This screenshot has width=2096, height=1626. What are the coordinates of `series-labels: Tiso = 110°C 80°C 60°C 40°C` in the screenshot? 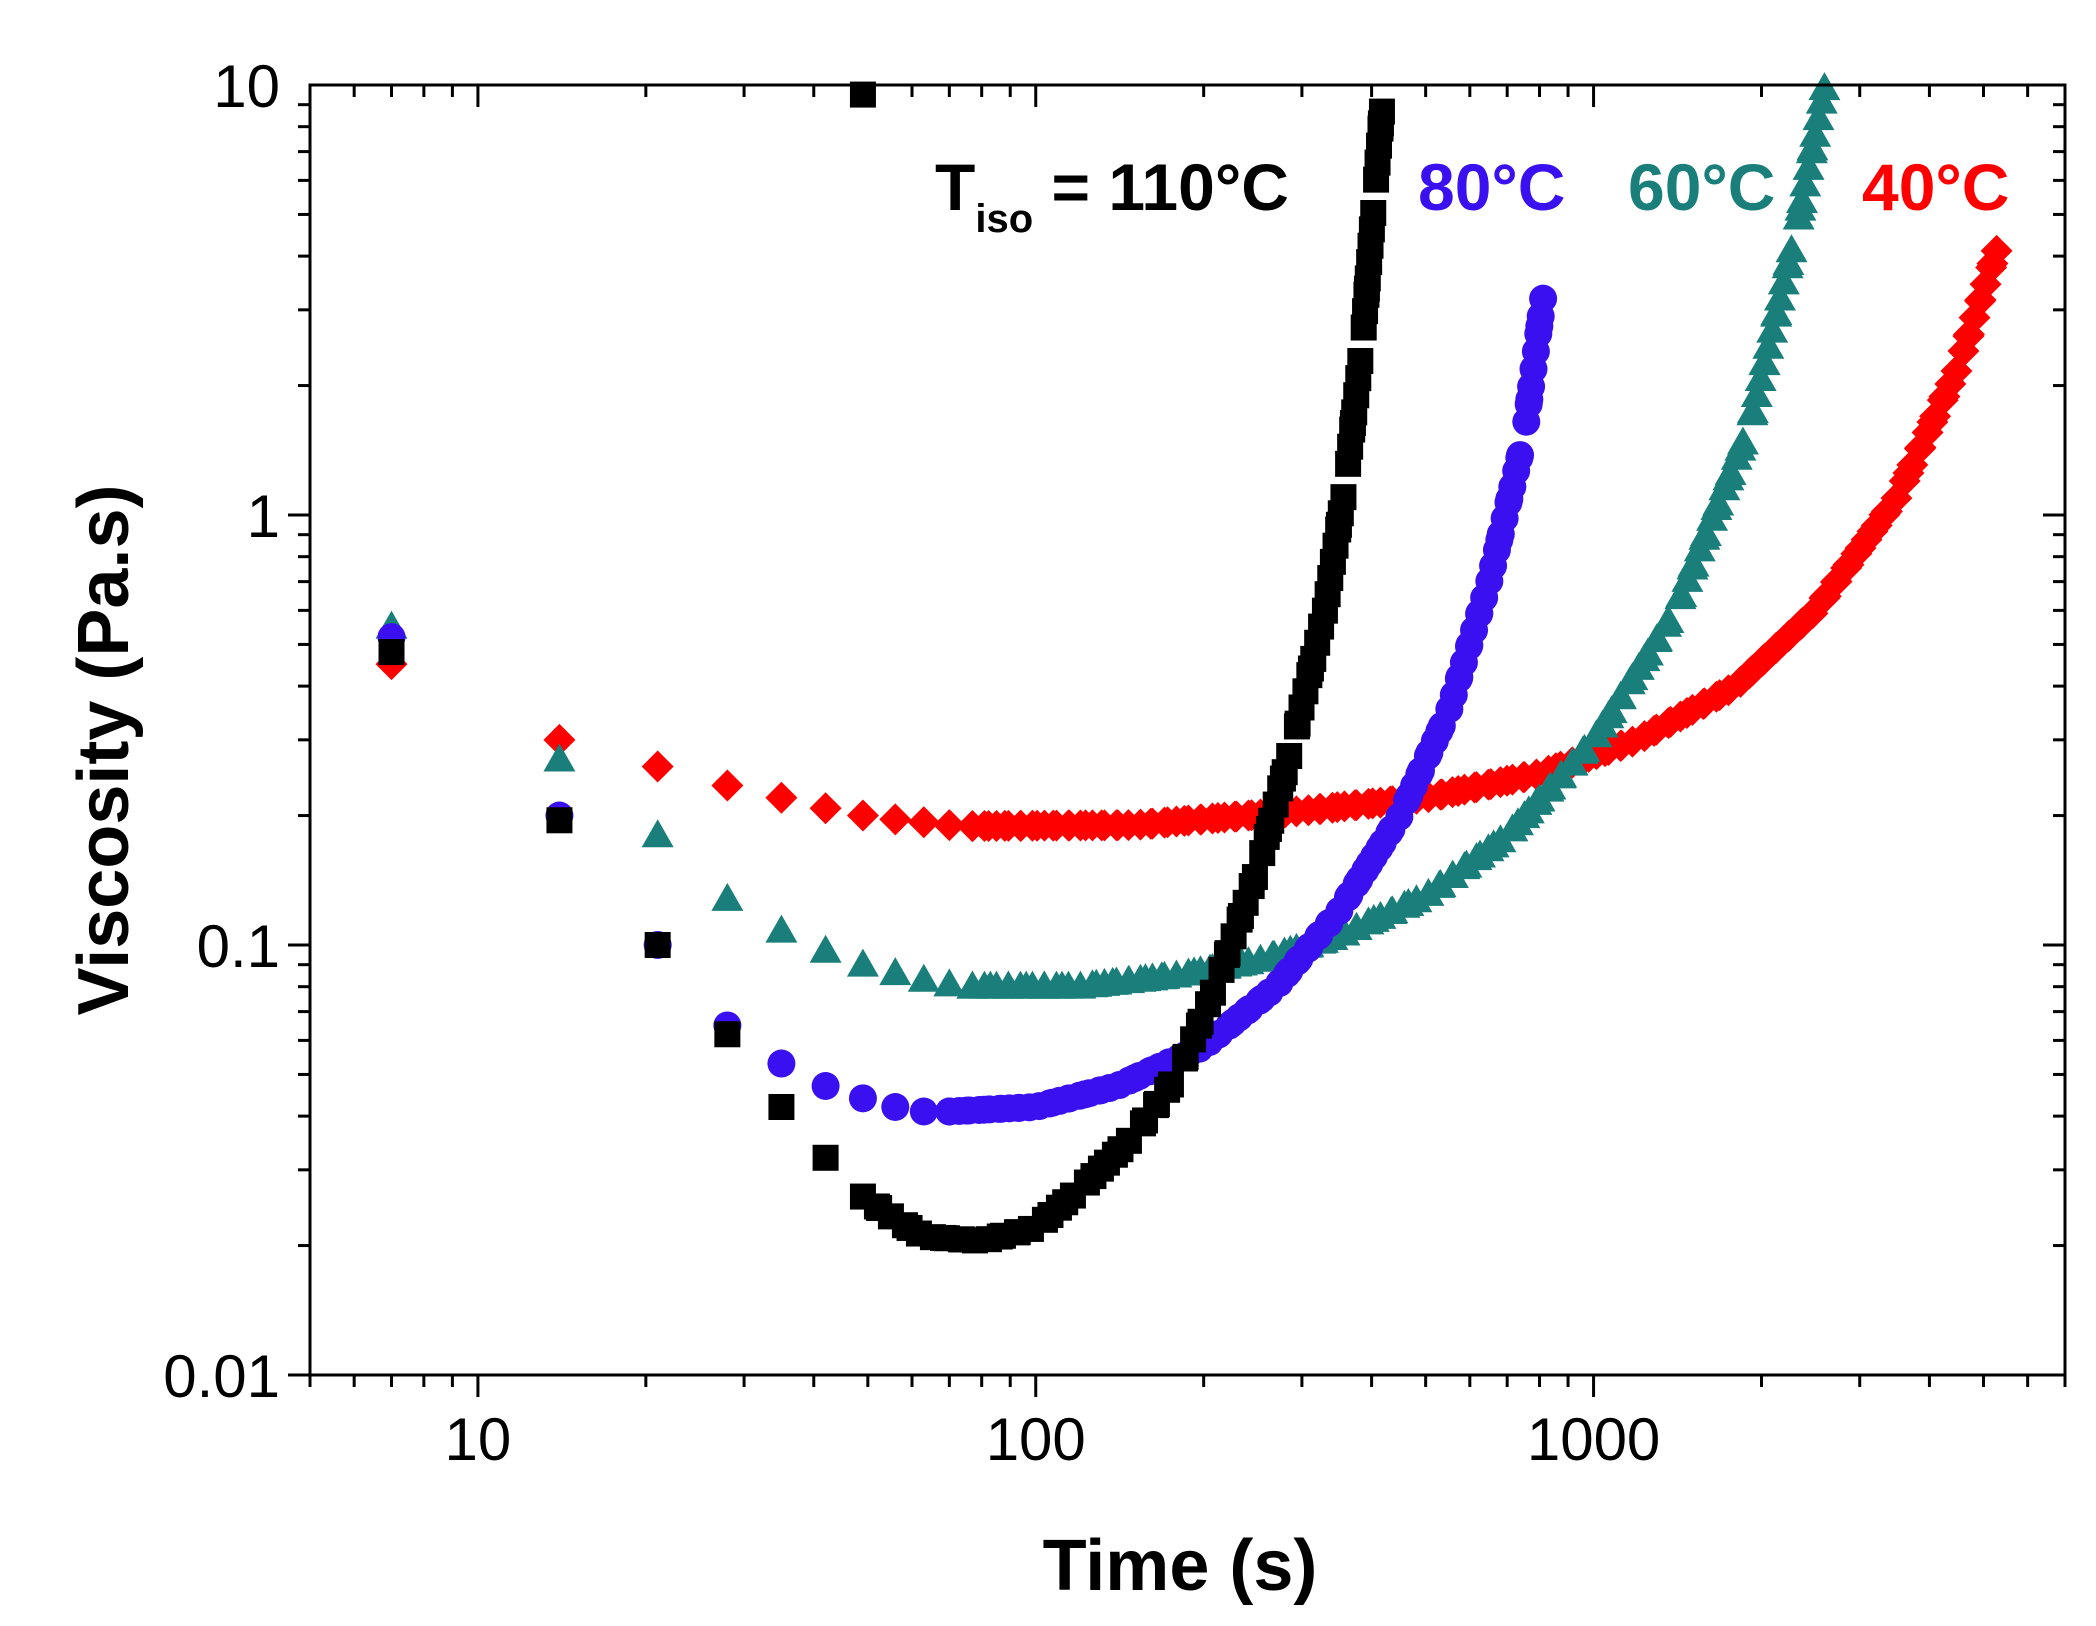 It's located at (1472, 195).